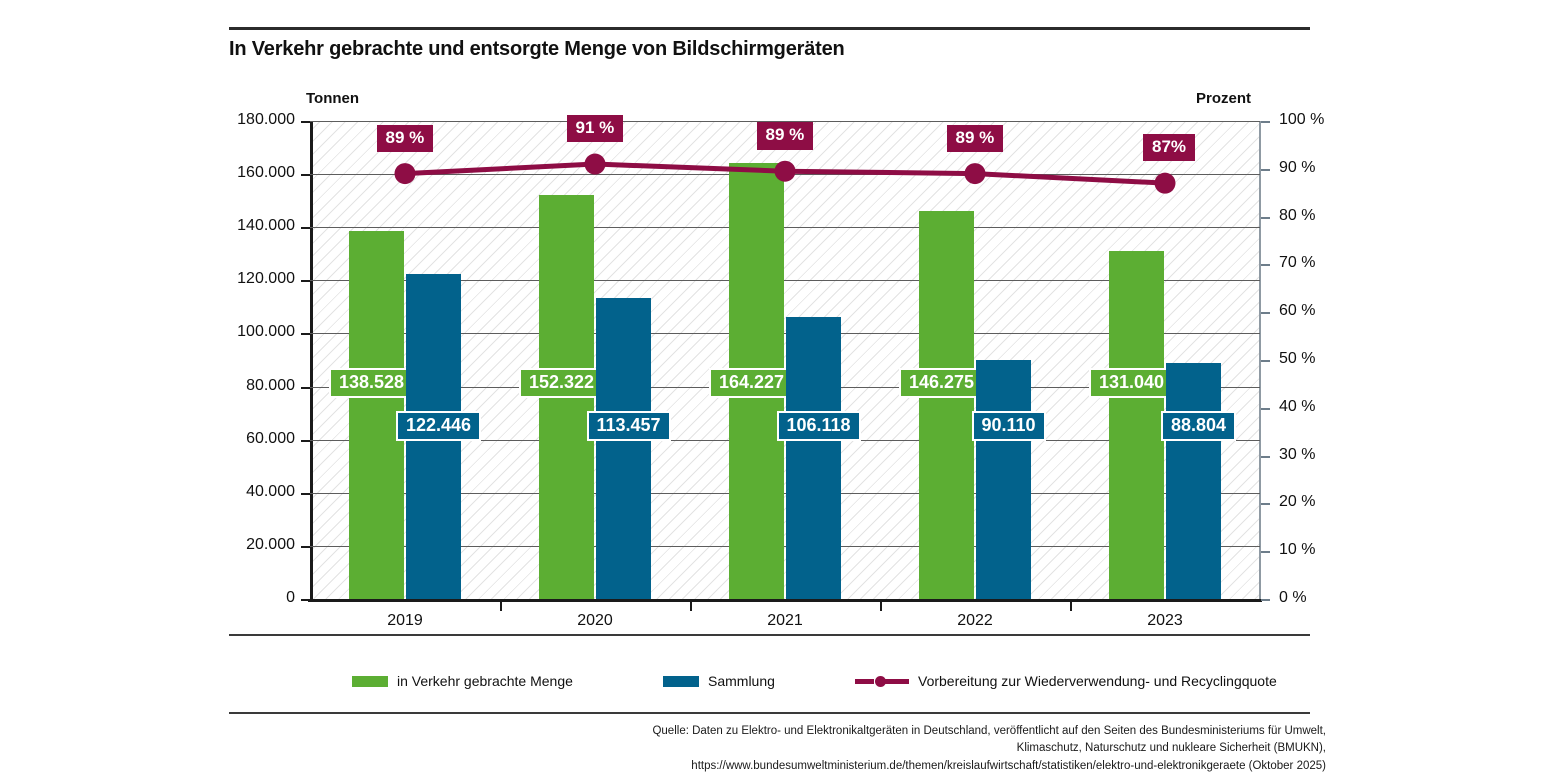  I want to click on legend-item: Sammlung, so click(719, 681).